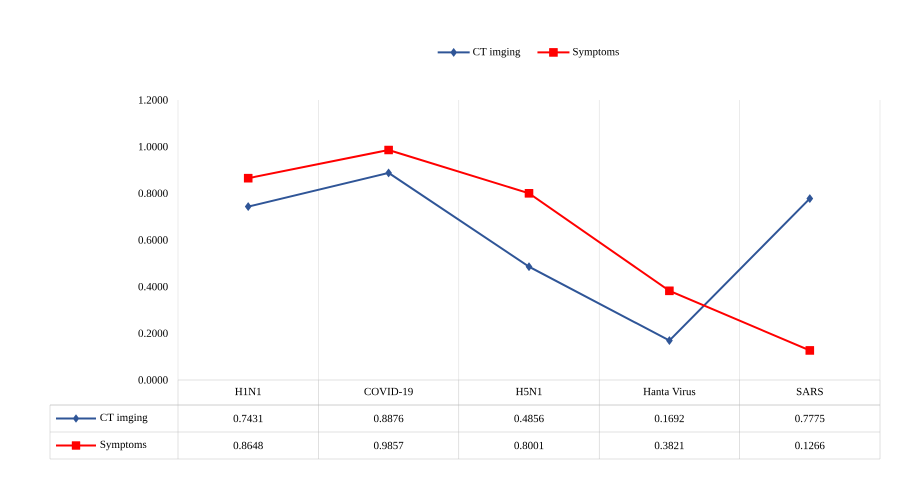 This screenshot has width=911, height=497. What do you see at coordinates (389, 446) in the screenshot?
I see `data-label: 0.9857` at bounding box center [389, 446].